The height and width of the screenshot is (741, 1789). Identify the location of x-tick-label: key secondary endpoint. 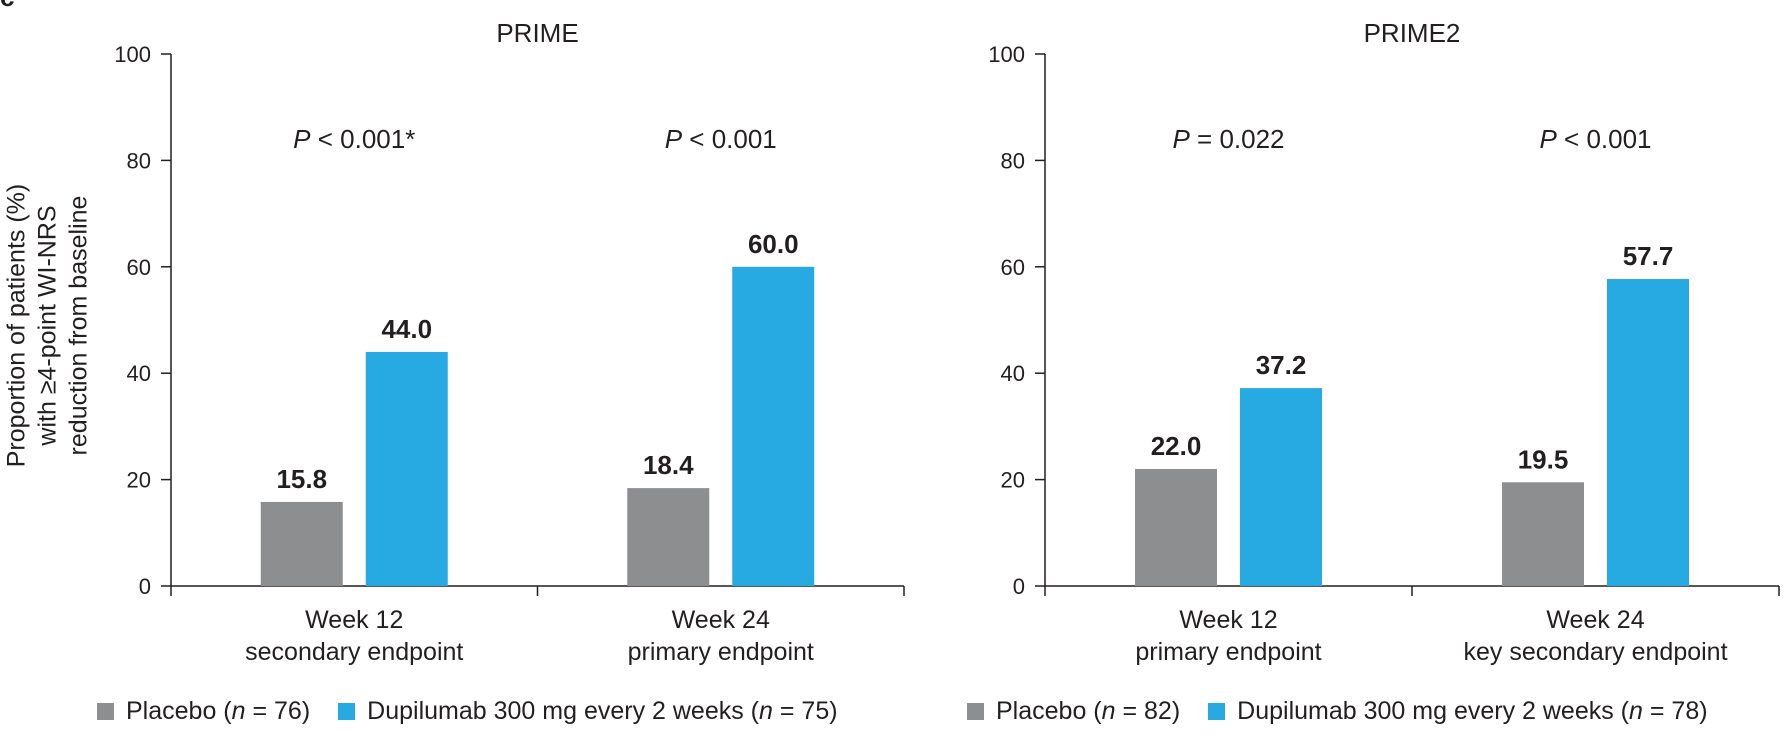
(1595, 652).